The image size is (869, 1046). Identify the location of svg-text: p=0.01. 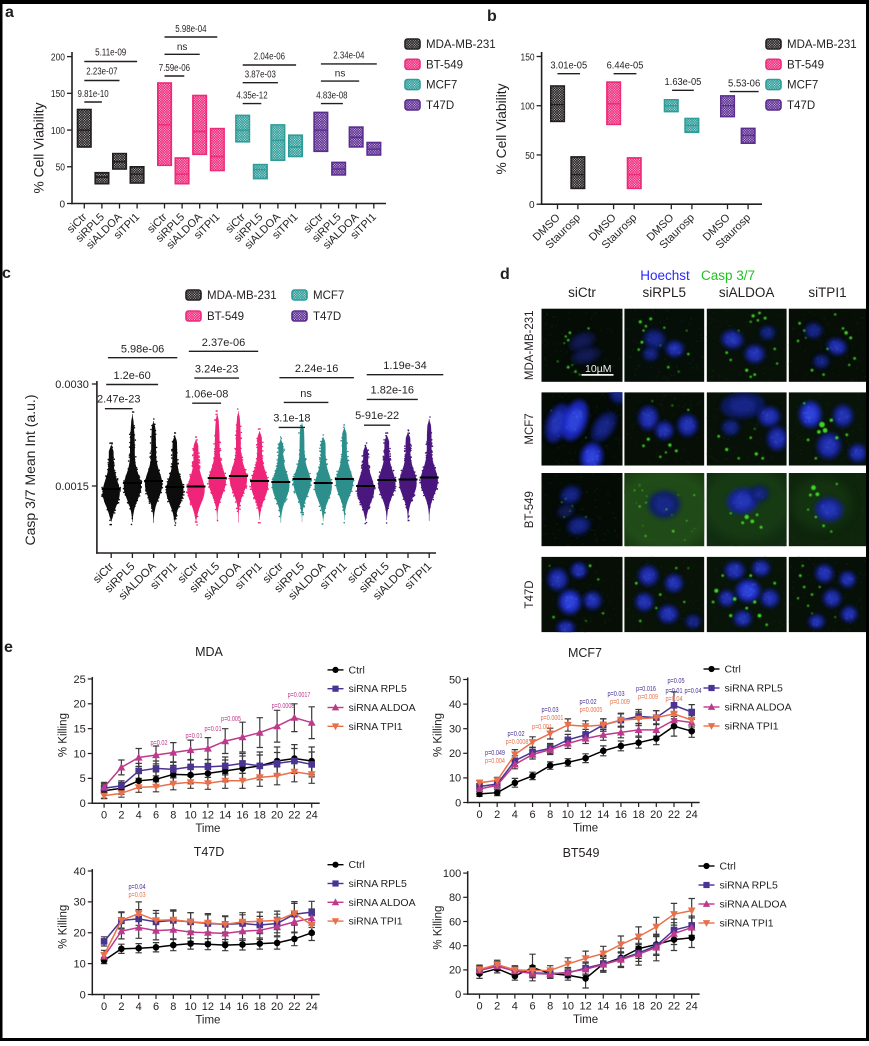
(673, 690).